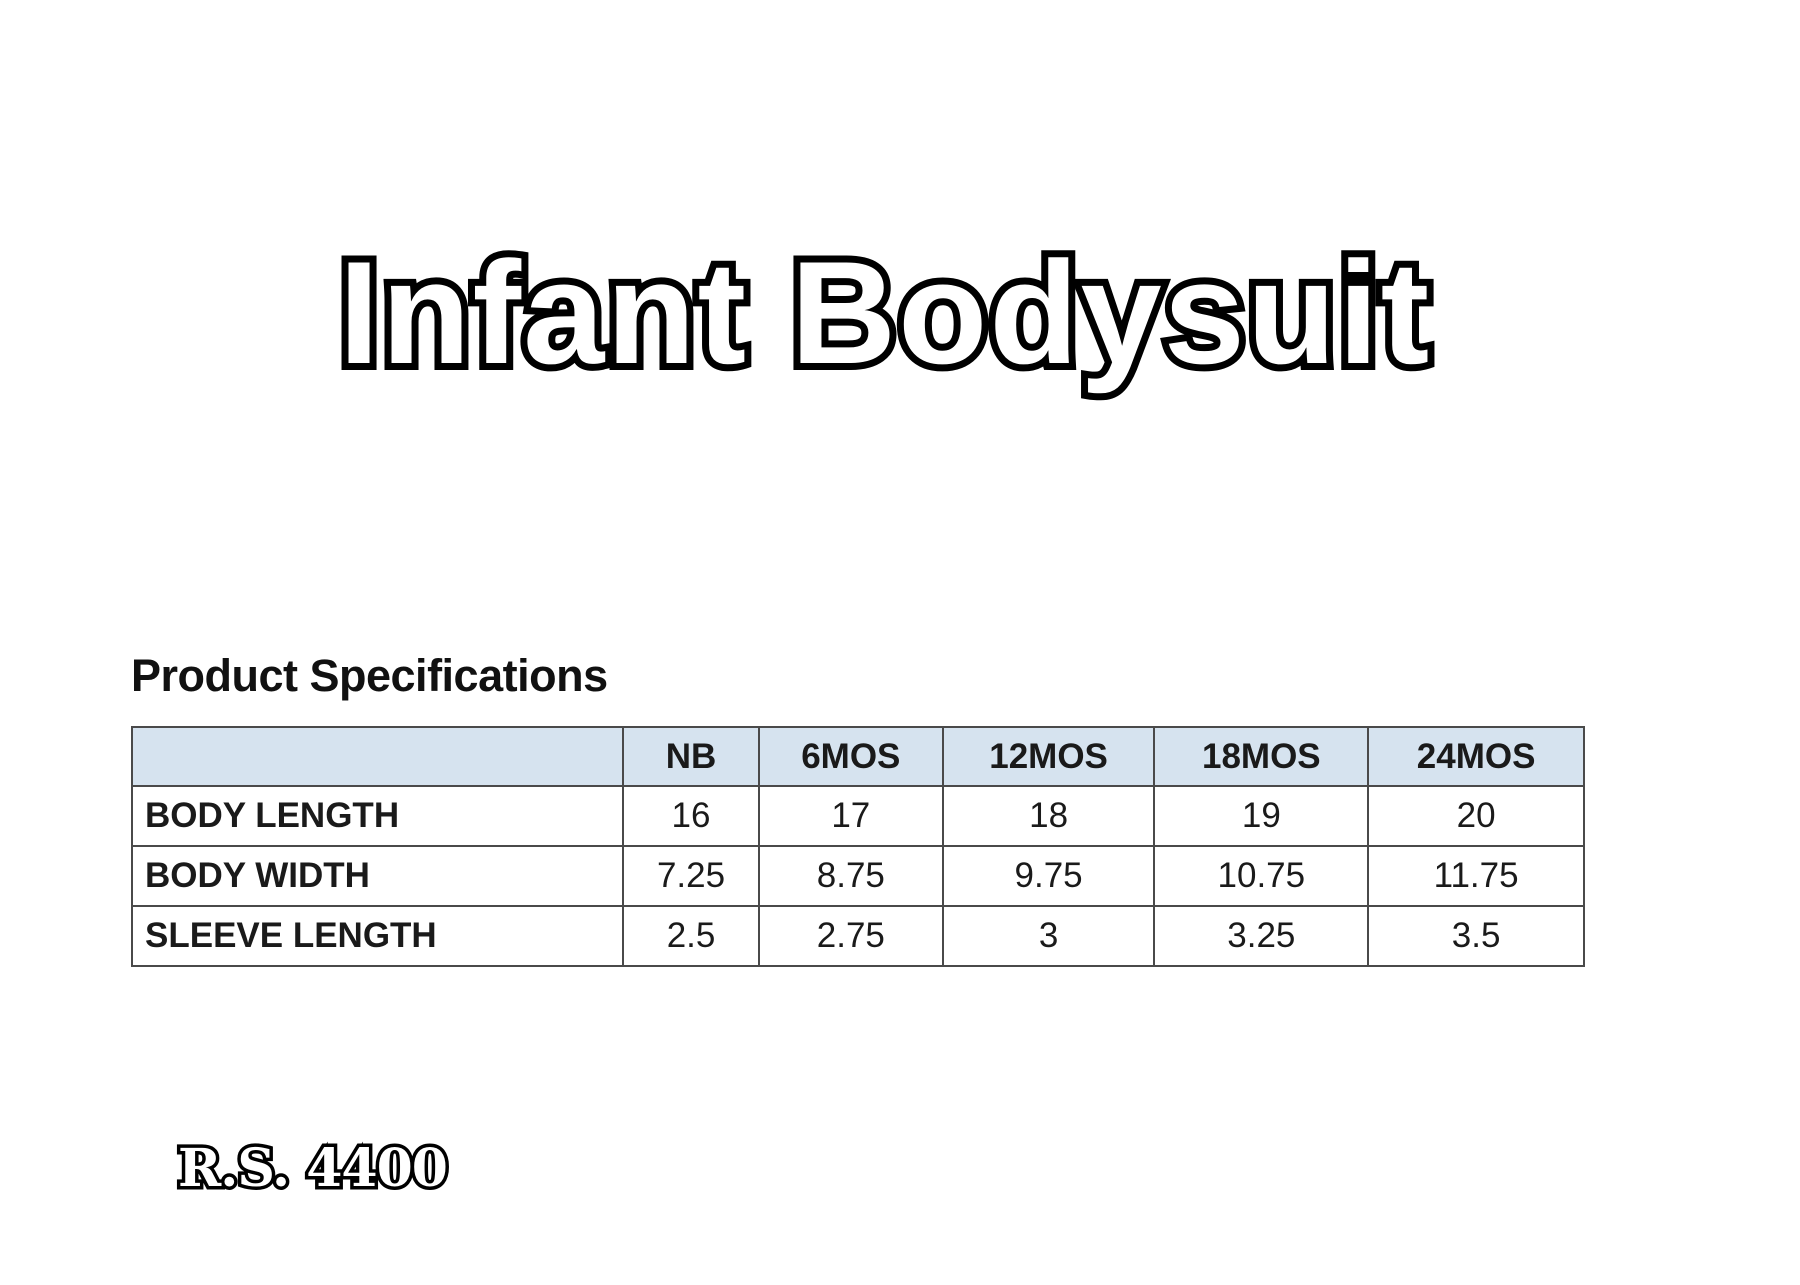  What do you see at coordinates (850, 816) in the screenshot?
I see `table-cell: 17` at bounding box center [850, 816].